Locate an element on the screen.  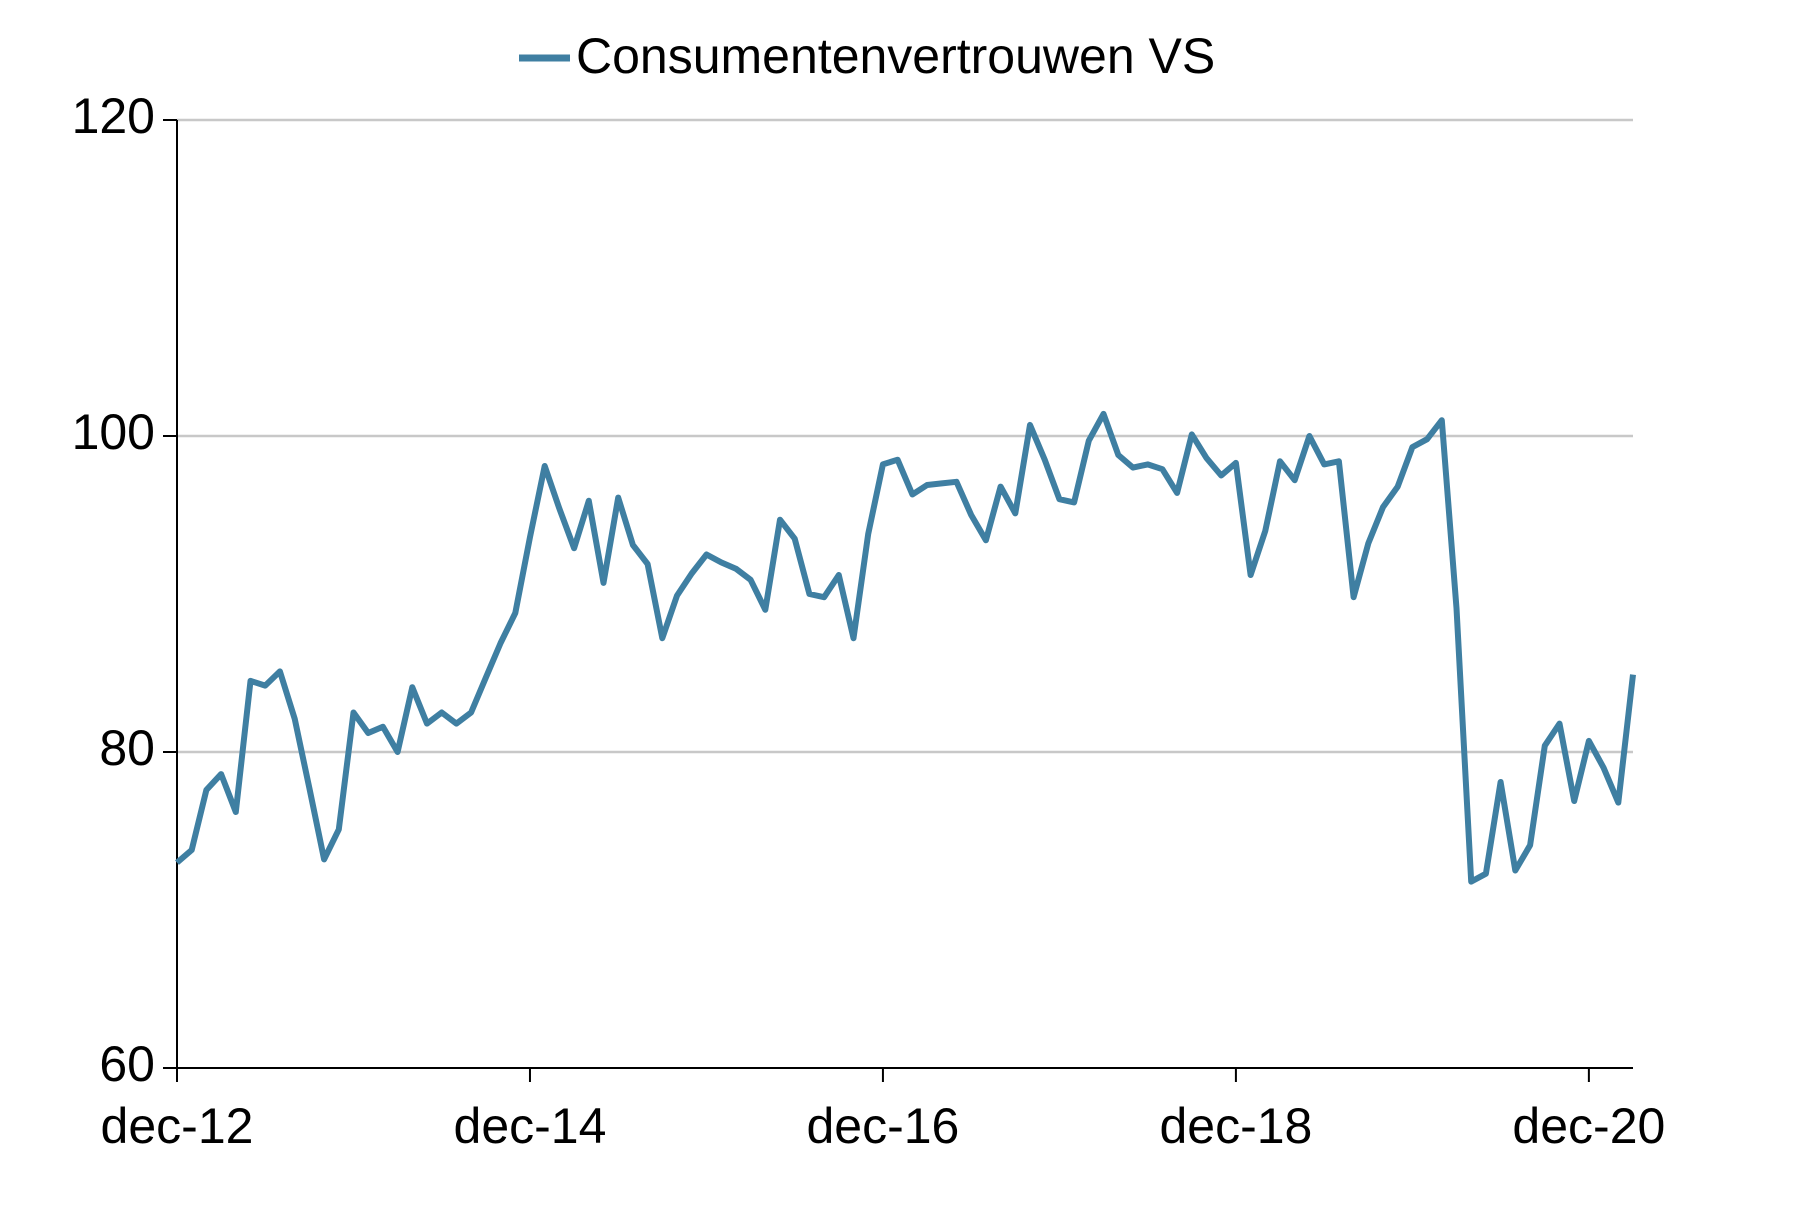
y-tick-label: 80 is located at coordinates (127, 748).